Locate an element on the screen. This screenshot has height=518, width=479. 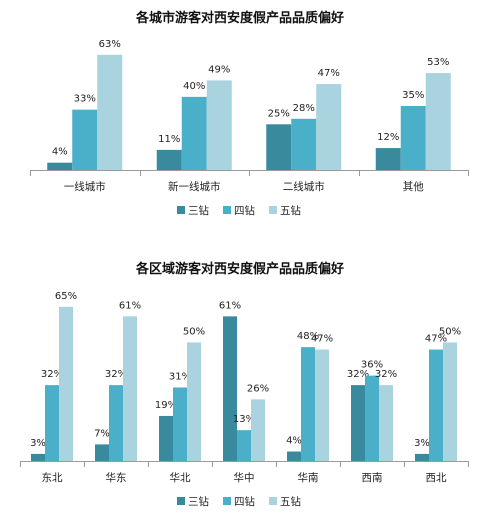
data-label: 53% is located at coordinates (438, 62).